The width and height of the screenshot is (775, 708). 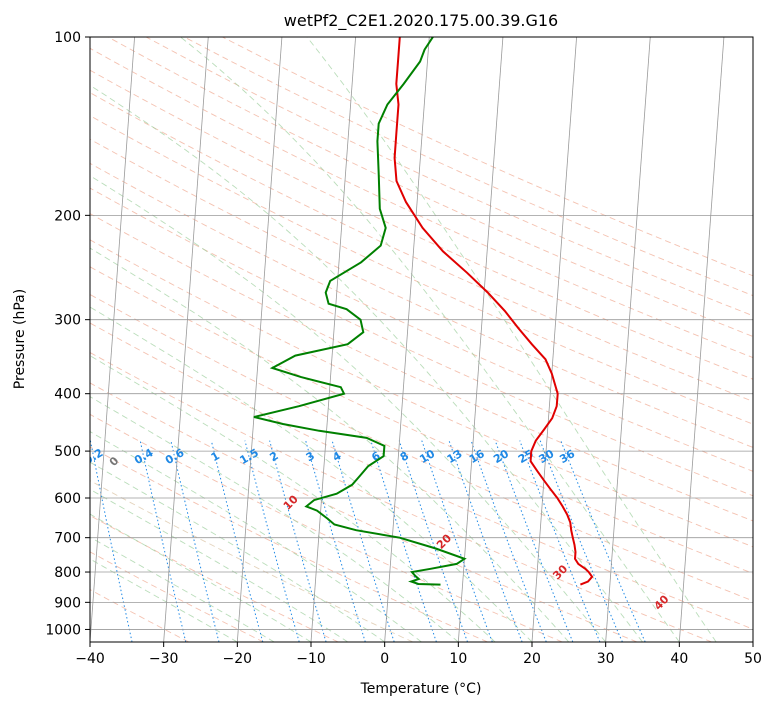 What do you see at coordinates (501, 456) in the screenshot?
I see `mixing-ratio-label: 20` at bounding box center [501, 456].